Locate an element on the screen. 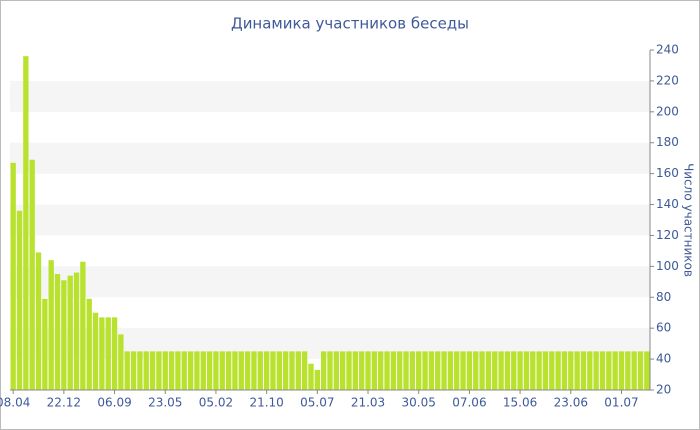 Image resolution: width=700 pixels, height=430 pixels. y-tick-label: 20 is located at coordinates (663, 390).